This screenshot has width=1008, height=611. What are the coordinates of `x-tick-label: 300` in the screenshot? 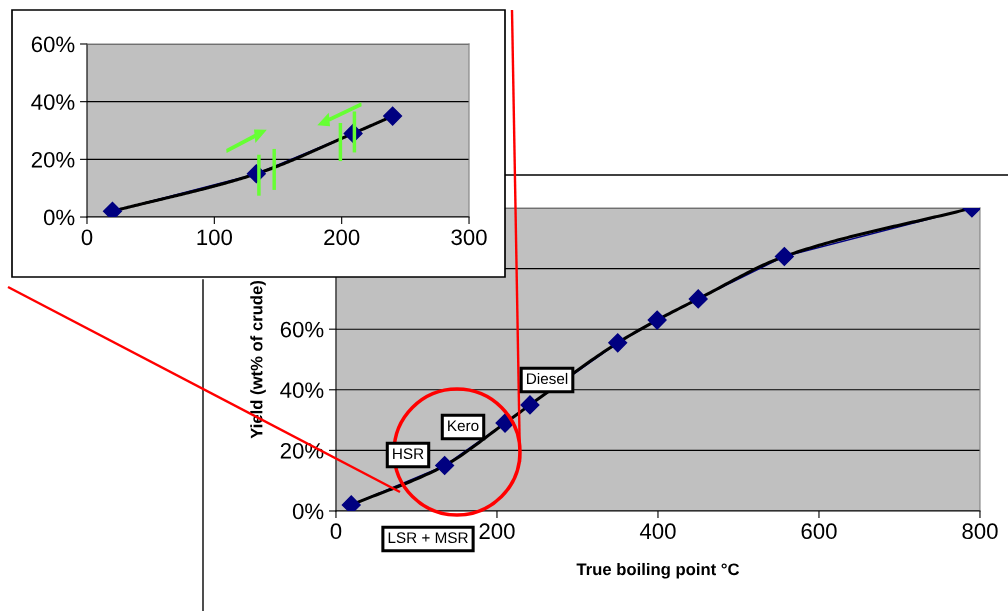 It's located at (469, 237).